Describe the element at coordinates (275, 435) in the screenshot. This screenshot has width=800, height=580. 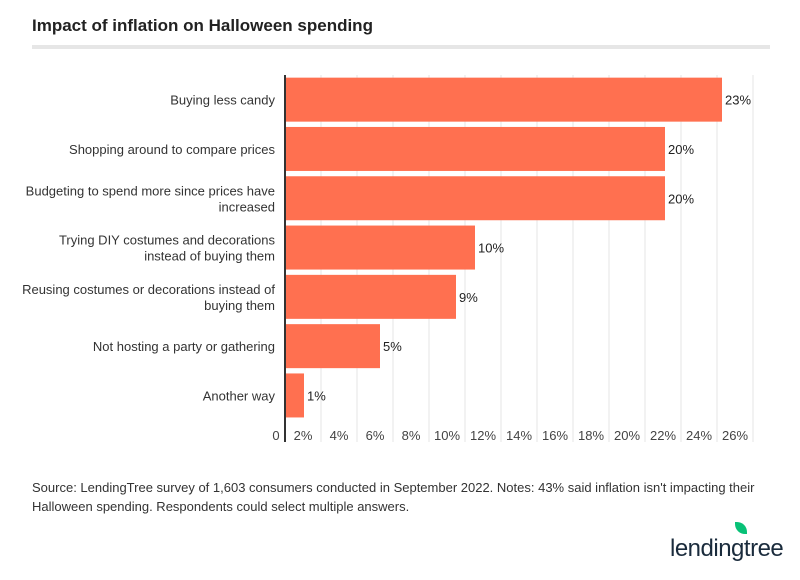
I see `x-tick-label: 0` at that location.